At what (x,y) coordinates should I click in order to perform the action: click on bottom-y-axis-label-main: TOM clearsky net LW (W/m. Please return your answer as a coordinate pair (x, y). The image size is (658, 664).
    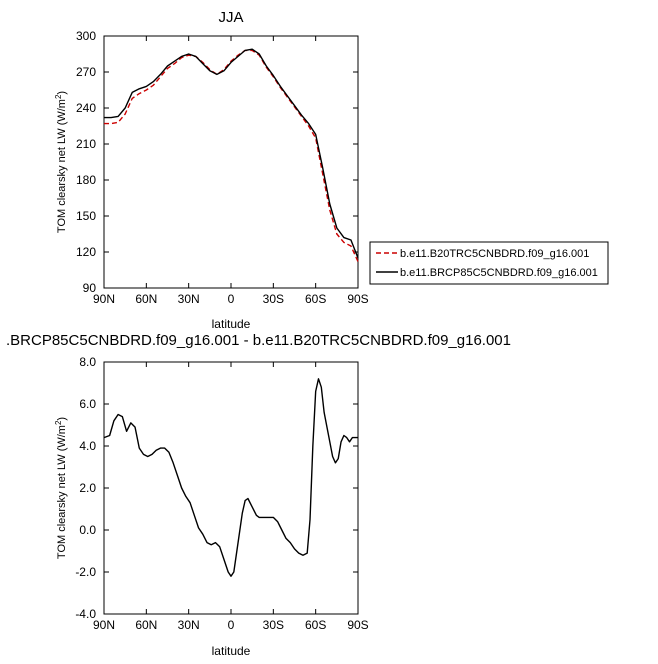
    Looking at the image, I should click on (62, 492).